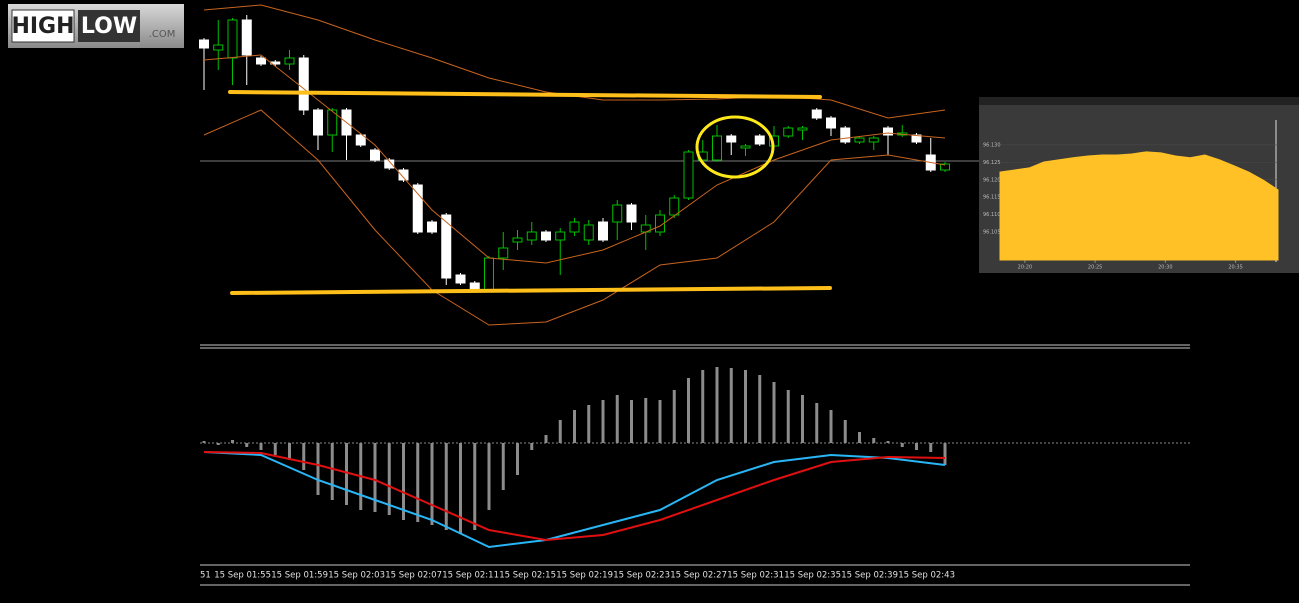  Describe the element at coordinates (992, 215) in the screenshot. I see `y-tick-label: 96.110` at that location.